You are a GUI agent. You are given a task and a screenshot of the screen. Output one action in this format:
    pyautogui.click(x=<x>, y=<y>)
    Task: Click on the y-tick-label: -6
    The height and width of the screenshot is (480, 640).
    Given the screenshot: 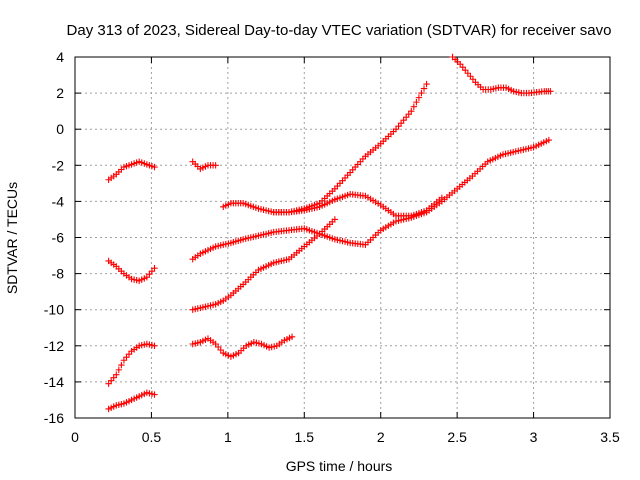 What is the action you would take?
    pyautogui.click(x=58, y=238)
    